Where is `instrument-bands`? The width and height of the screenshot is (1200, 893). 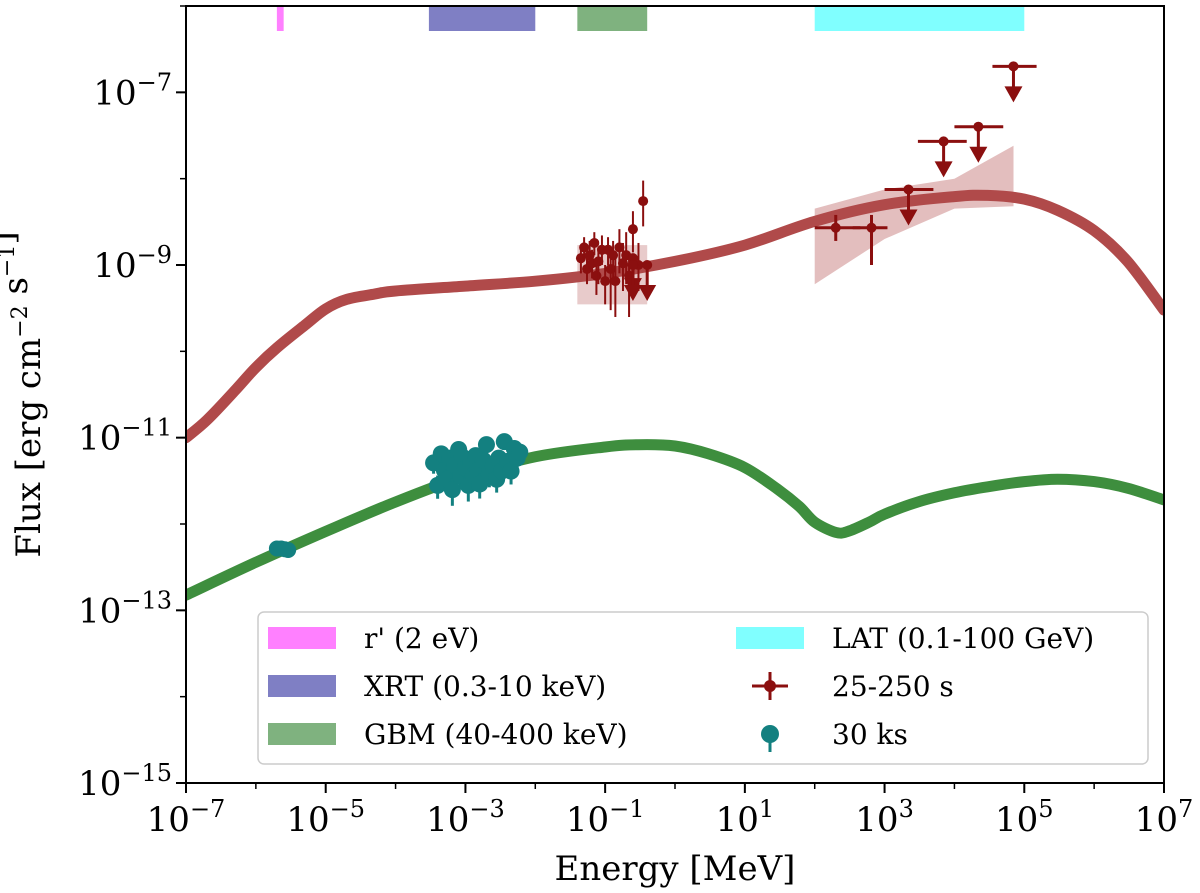
instrument-bands is located at coordinates (650, 18).